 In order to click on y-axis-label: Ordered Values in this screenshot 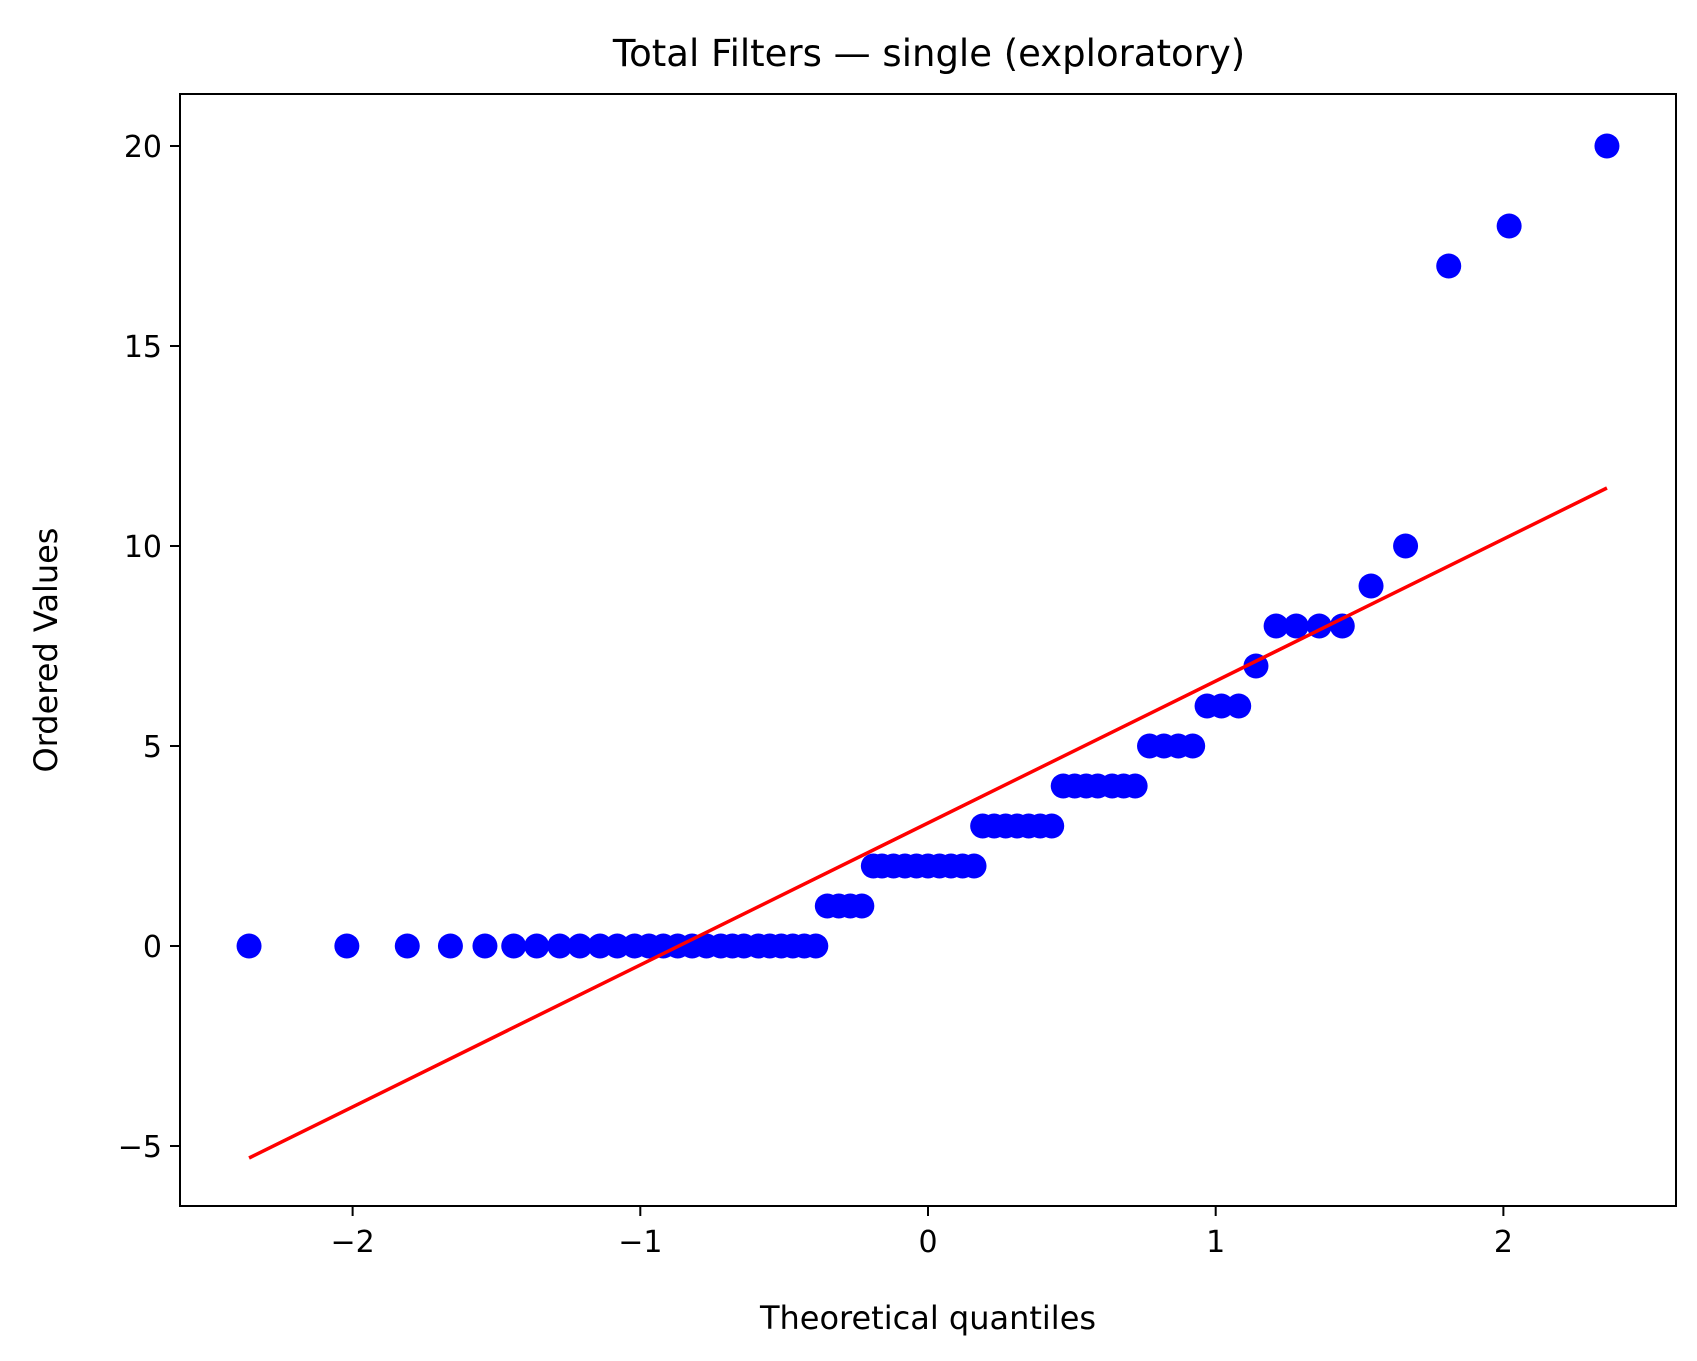, I will do `click(46, 650)`.